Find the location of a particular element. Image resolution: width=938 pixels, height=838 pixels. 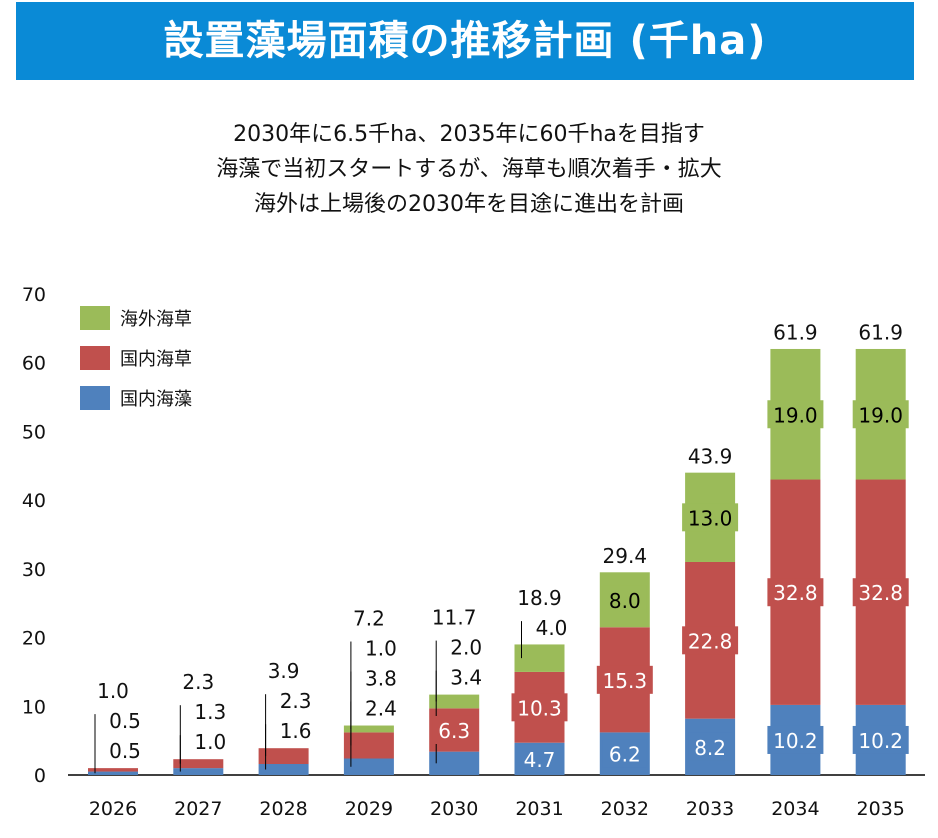

total-label: 3.9 is located at coordinates (284, 671).